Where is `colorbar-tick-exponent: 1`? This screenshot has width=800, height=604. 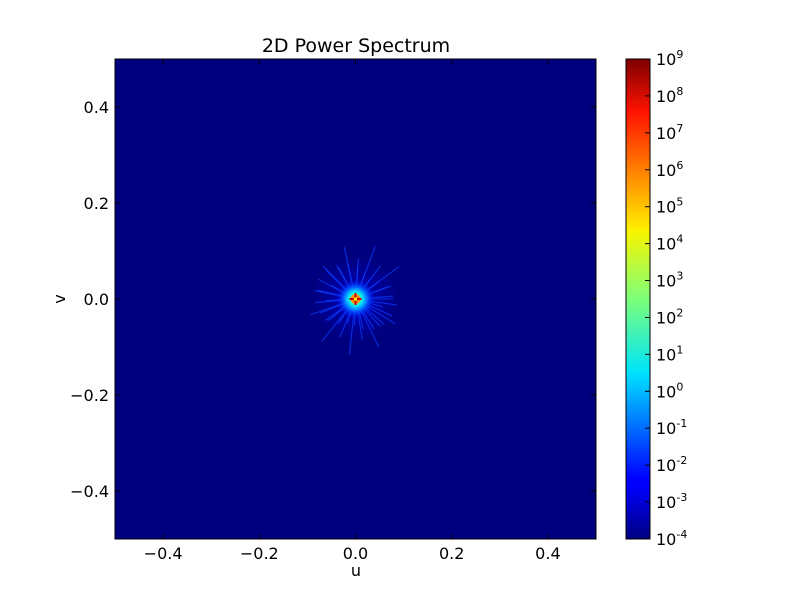 colorbar-tick-exponent: 1 is located at coordinates (679, 349).